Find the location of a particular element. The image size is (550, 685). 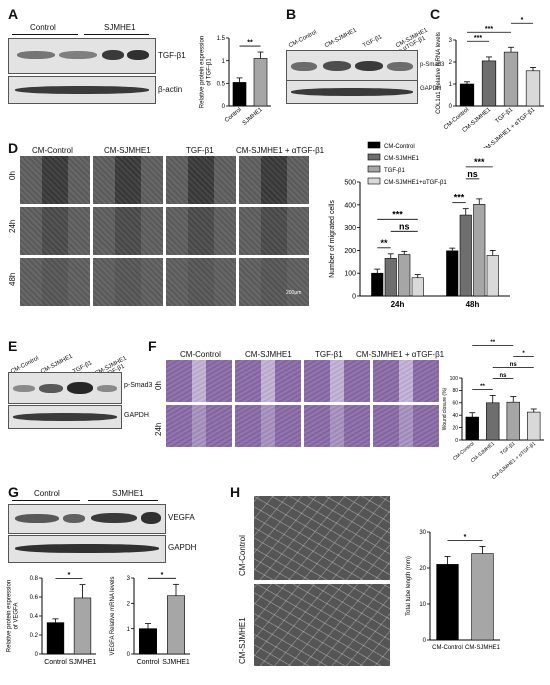

micro-f-cell-r1-c4 is located at coordinates (406, 381).